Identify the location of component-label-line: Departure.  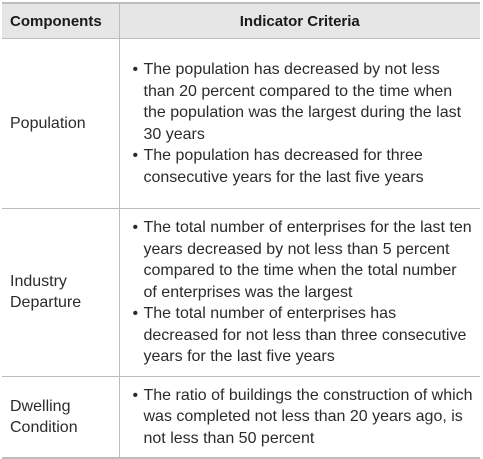
(46, 303).